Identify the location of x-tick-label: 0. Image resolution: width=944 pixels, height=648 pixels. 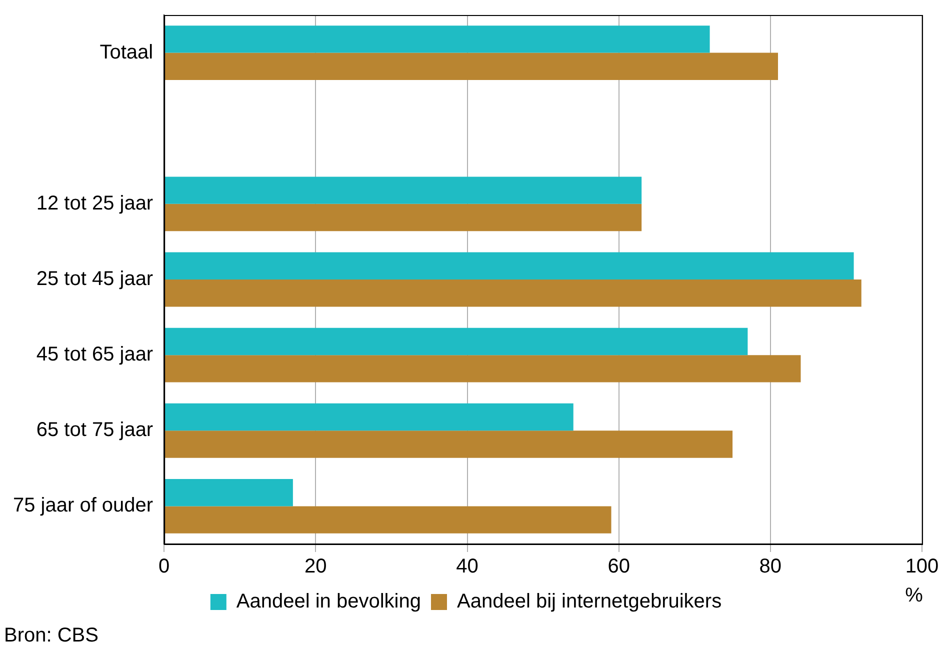
(164, 567).